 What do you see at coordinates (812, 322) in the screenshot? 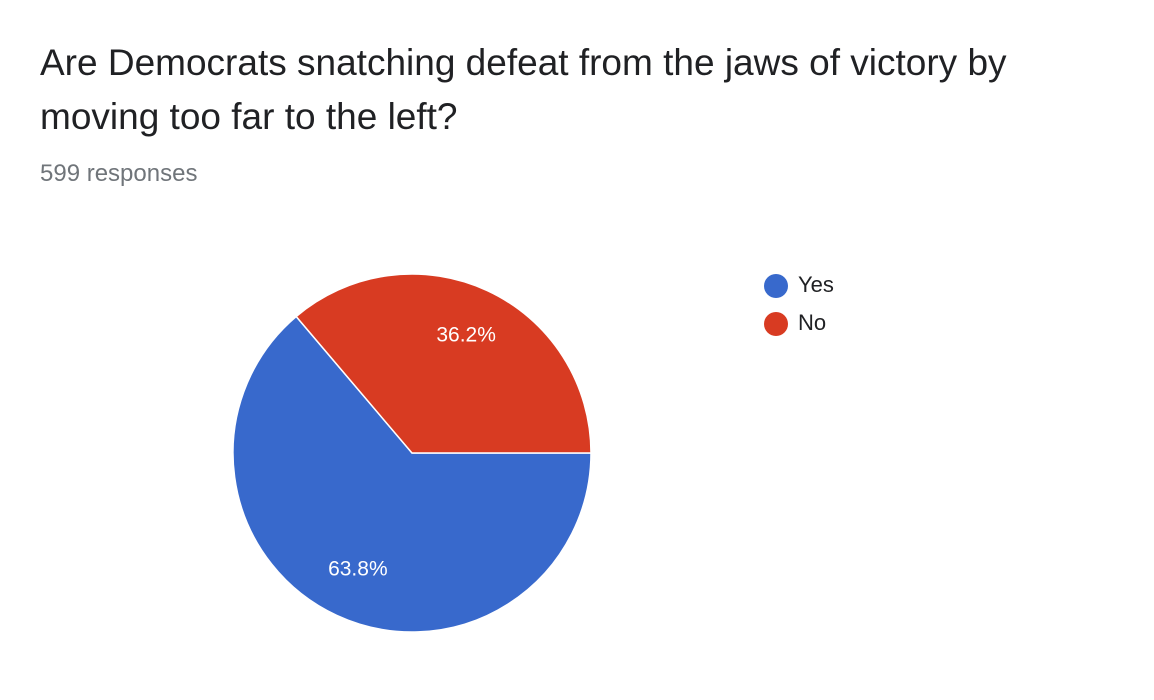
I see `legend-label: No` at bounding box center [812, 322].